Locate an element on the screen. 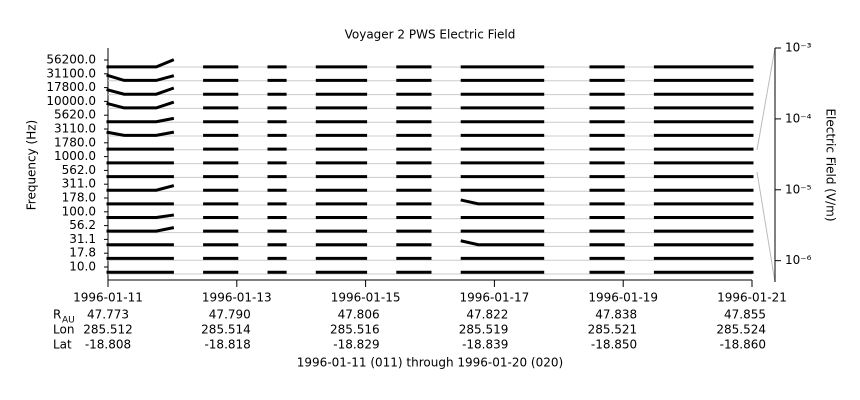  y-tick-label: 178.0 is located at coordinates (79, 198).